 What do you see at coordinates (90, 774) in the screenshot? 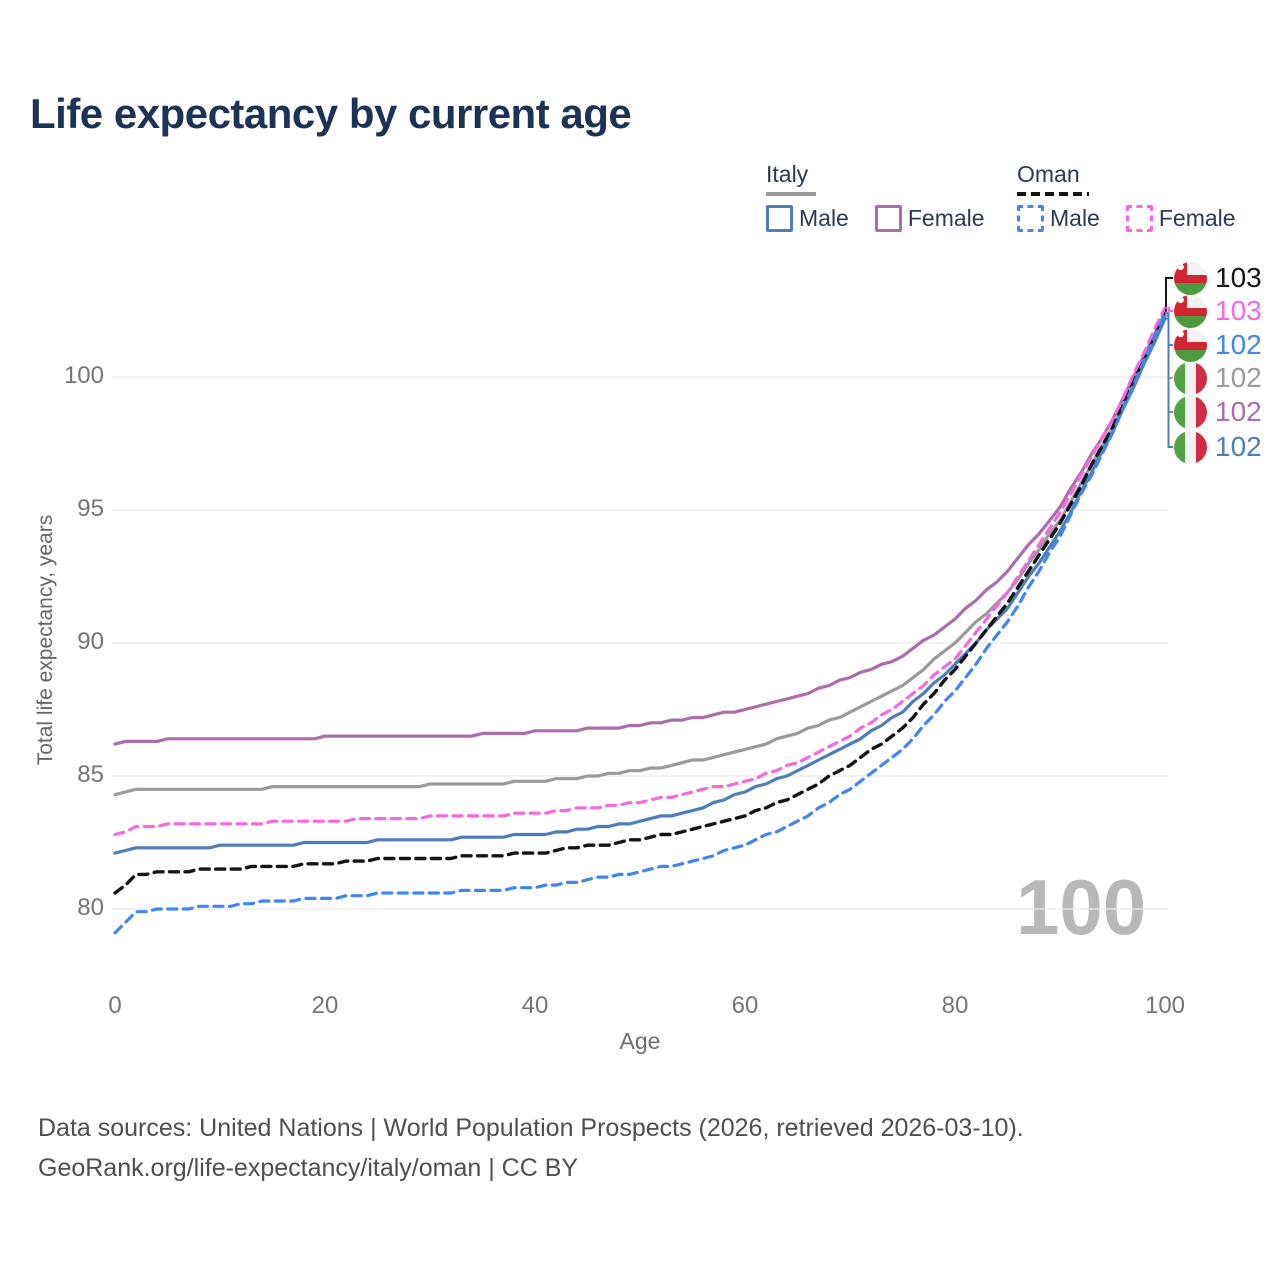
I see `y-tick-85: 85` at bounding box center [90, 774].